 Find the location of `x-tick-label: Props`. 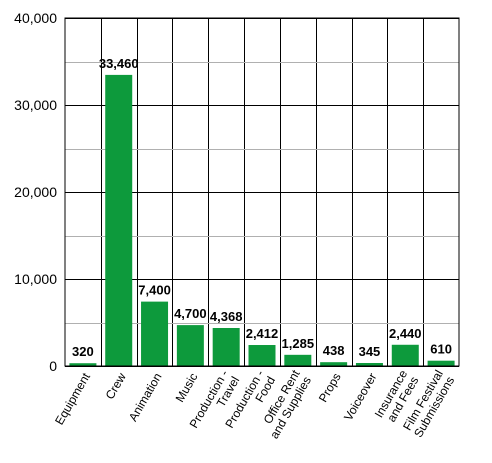

x-tick-label: Props is located at coordinates (330, 388).